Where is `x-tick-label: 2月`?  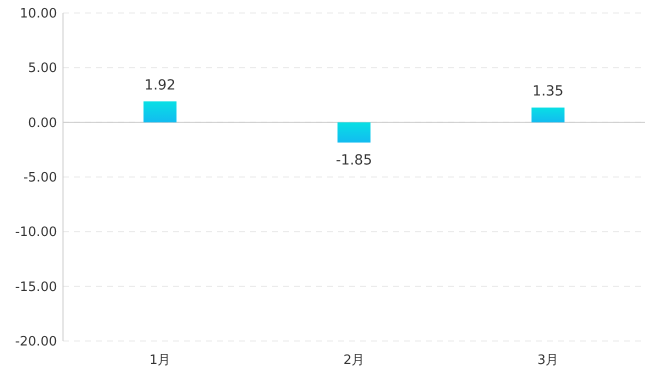
x-tick-label: 2月 is located at coordinates (354, 360).